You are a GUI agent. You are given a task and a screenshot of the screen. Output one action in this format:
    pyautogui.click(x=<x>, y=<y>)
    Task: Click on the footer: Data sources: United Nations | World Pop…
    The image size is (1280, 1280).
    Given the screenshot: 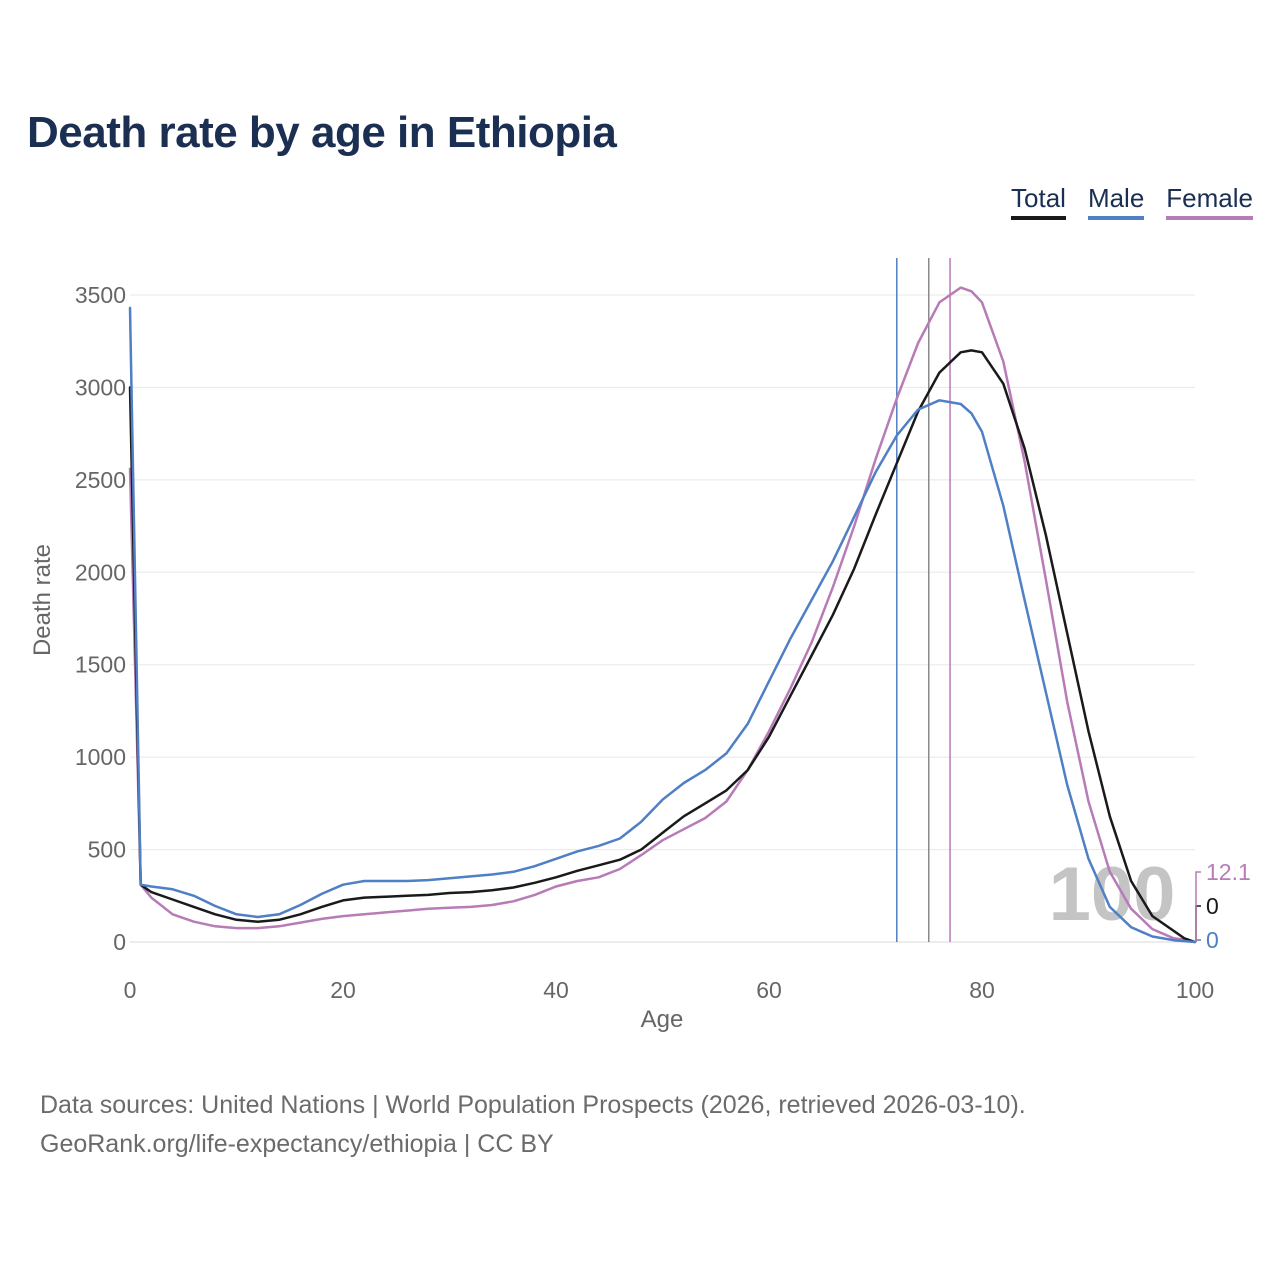 What is the action you would take?
    pyautogui.click(x=533, y=1125)
    